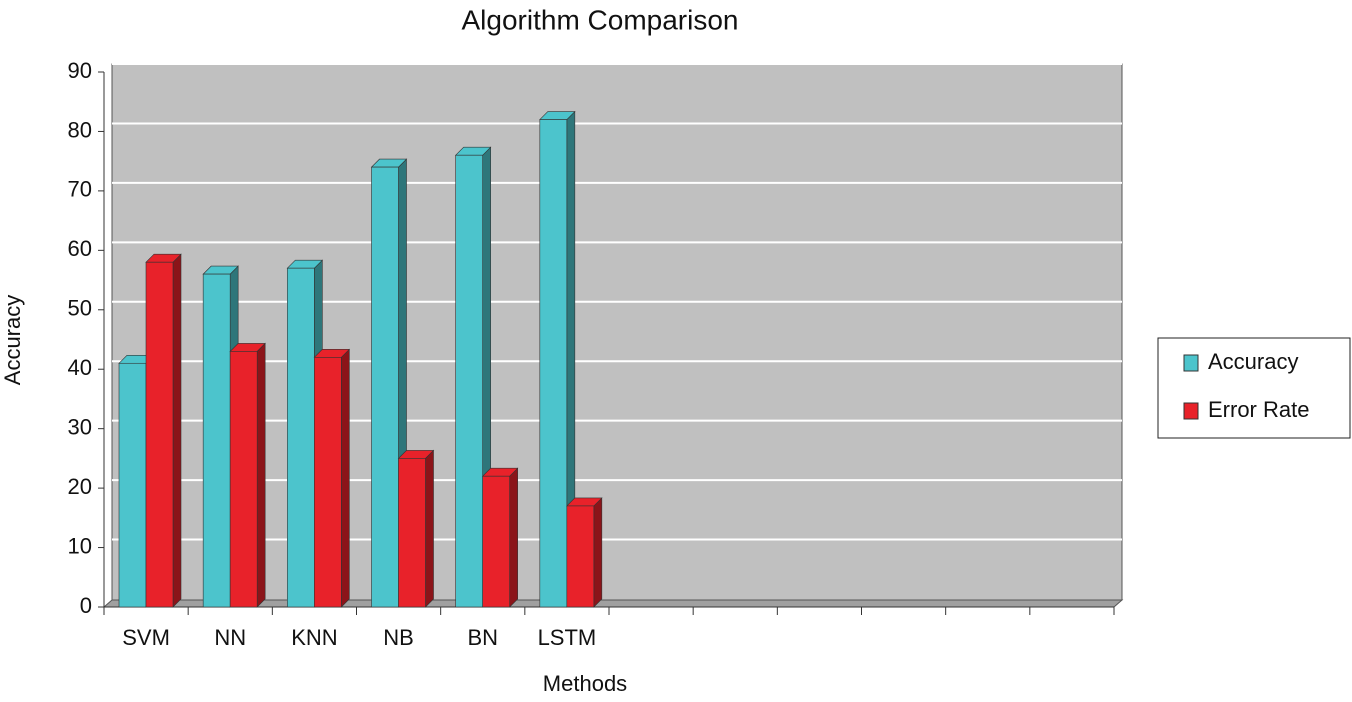 The image size is (1352, 702). I want to click on y-tick-label: 90, so click(80, 70).